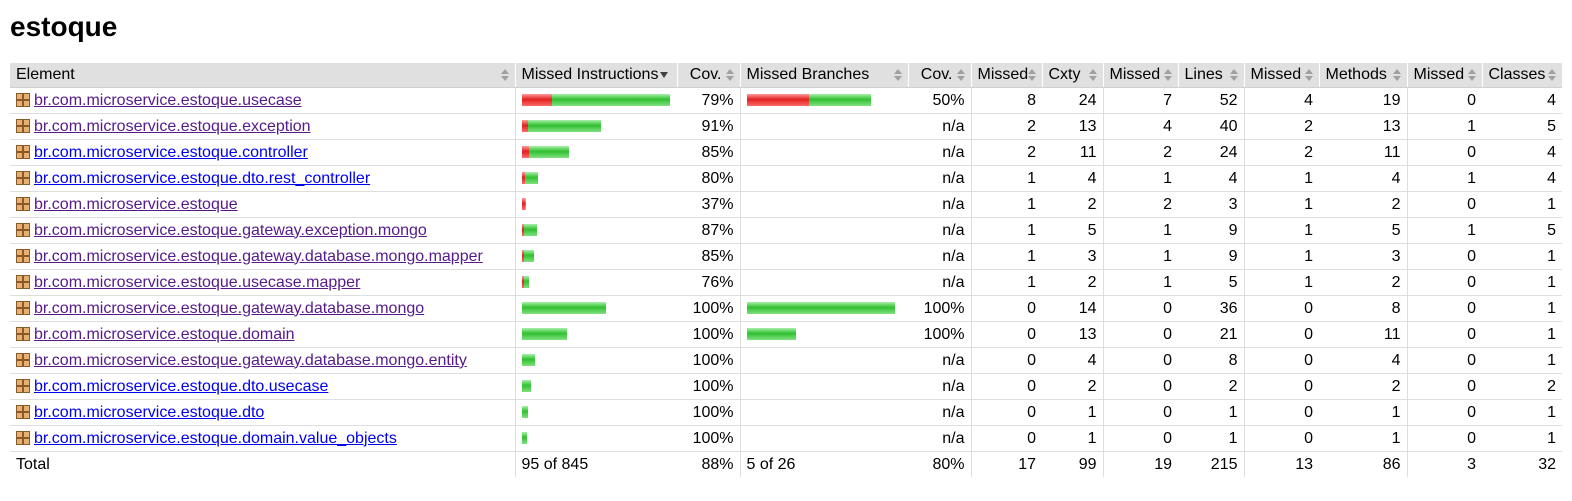 Image resolution: width=1572 pixels, height=501 pixels. Describe the element at coordinates (164, 334) in the screenshot. I see `package-link: br.com.microservice.estoque.domain` at that location.